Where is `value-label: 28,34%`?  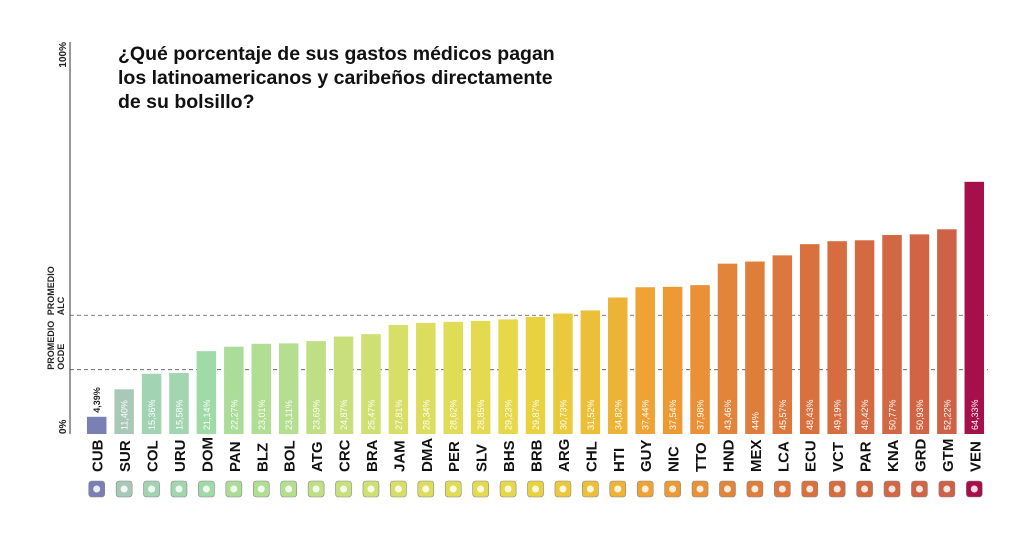
value-label: 28,34% is located at coordinates (426, 414).